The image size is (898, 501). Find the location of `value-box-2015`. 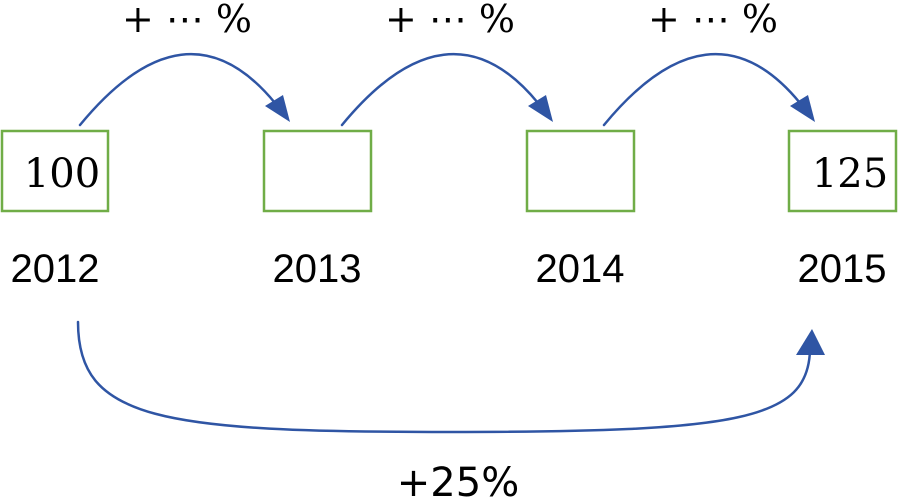

value-box-2015 is located at coordinates (842, 171).